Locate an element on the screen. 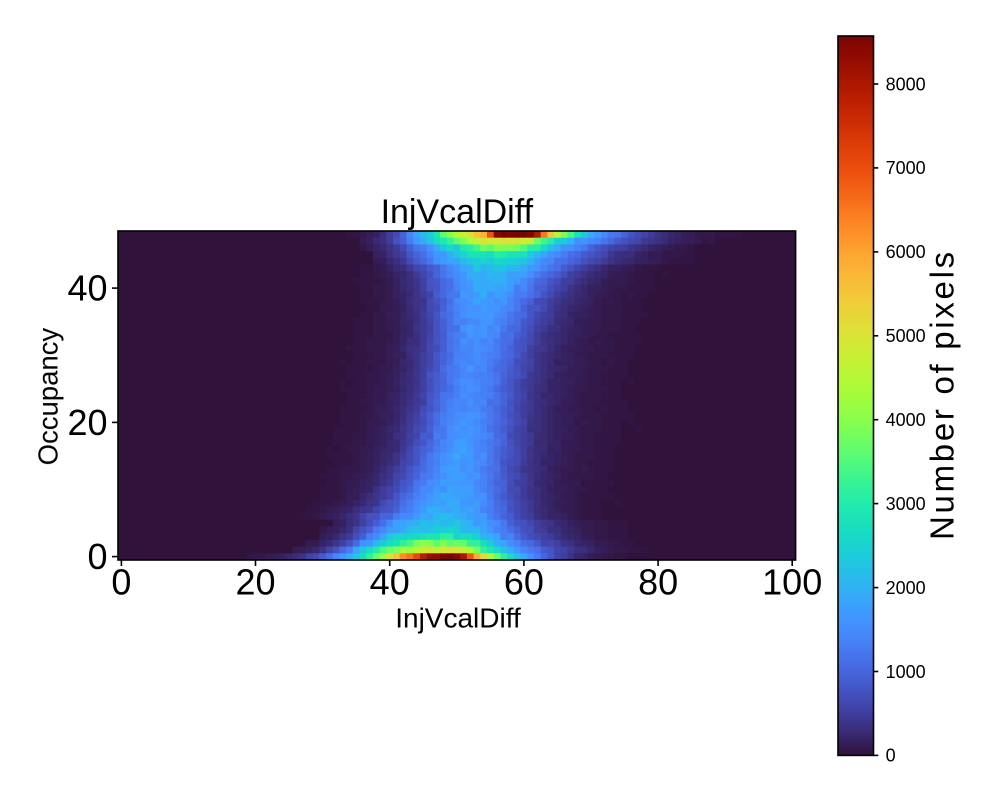  svg-text: 7000 is located at coordinates (906, 168).